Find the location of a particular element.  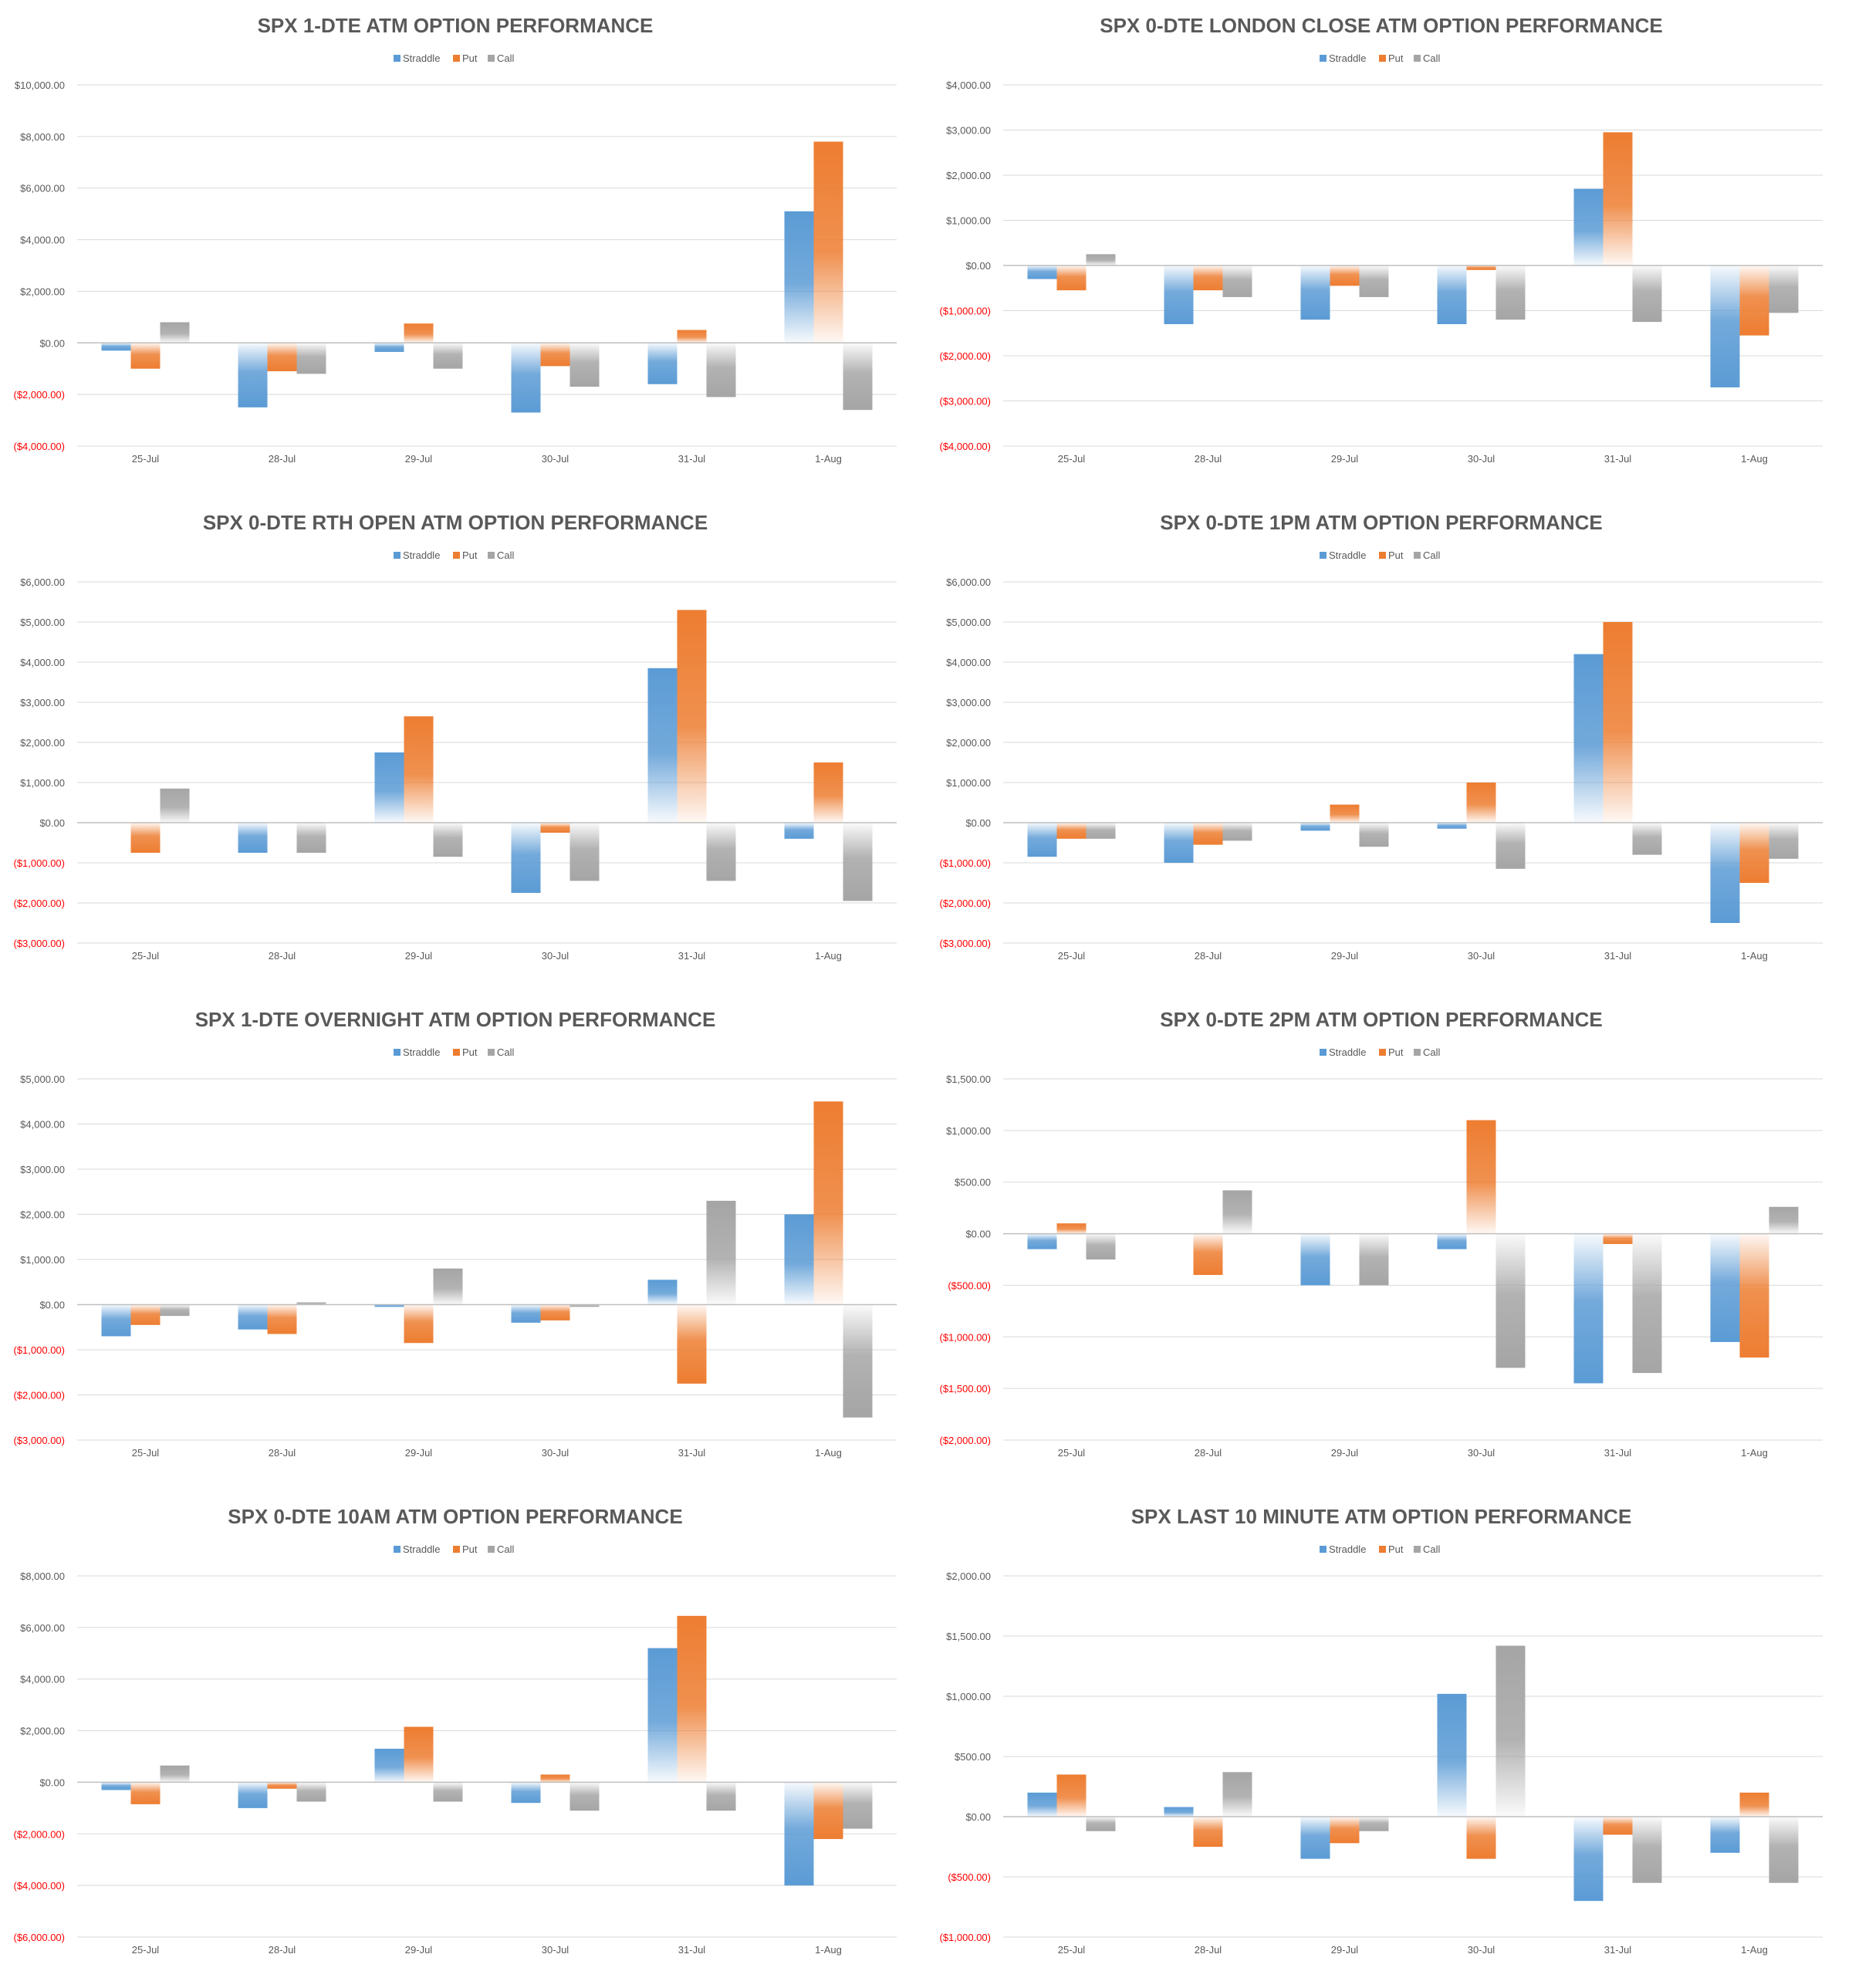

legend-swatch-put is located at coordinates (457, 58).